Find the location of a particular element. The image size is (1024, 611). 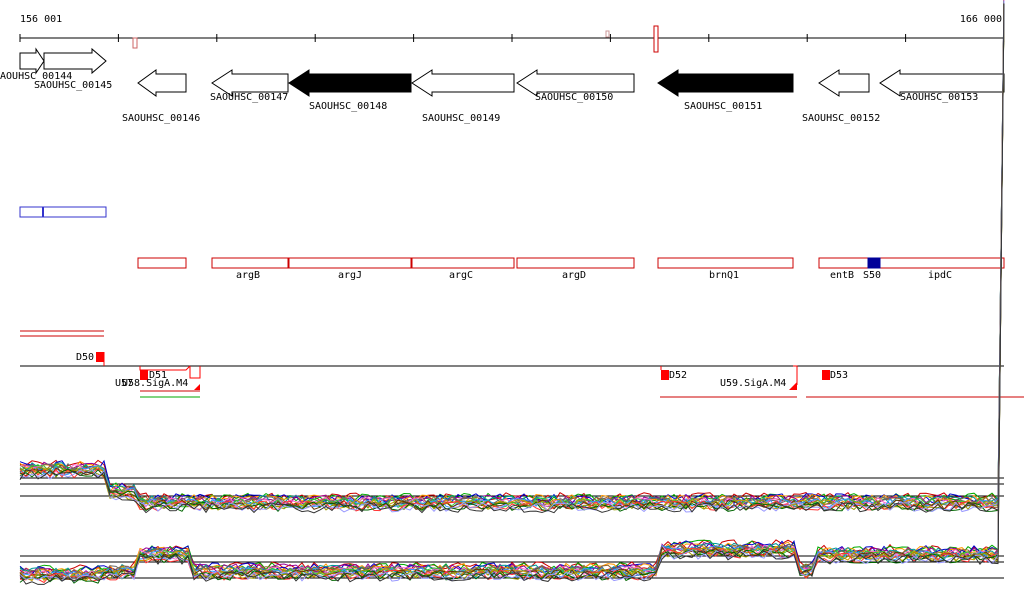

marker-d51 is located at coordinates (144, 375).